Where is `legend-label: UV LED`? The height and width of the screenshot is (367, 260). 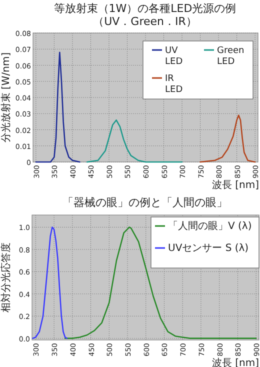 legend-label: UV LED is located at coordinates (174, 56).